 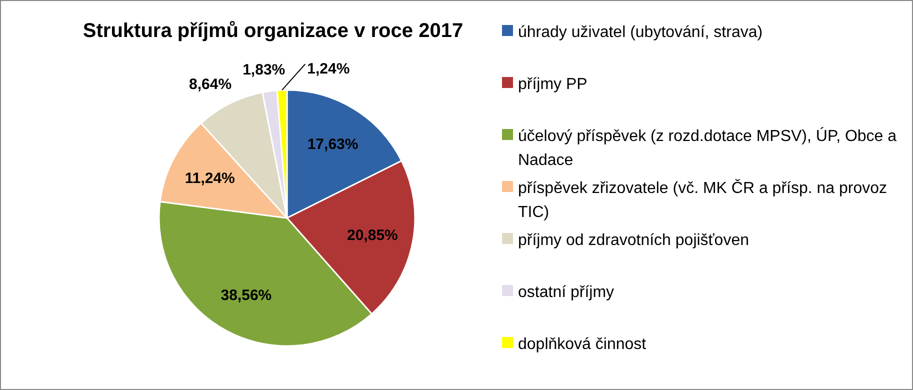 What do you see at coordinates (566, 292) in the screenshot?
I see `legend-label: ostatní příjmy` at bounding box center [566, 292].